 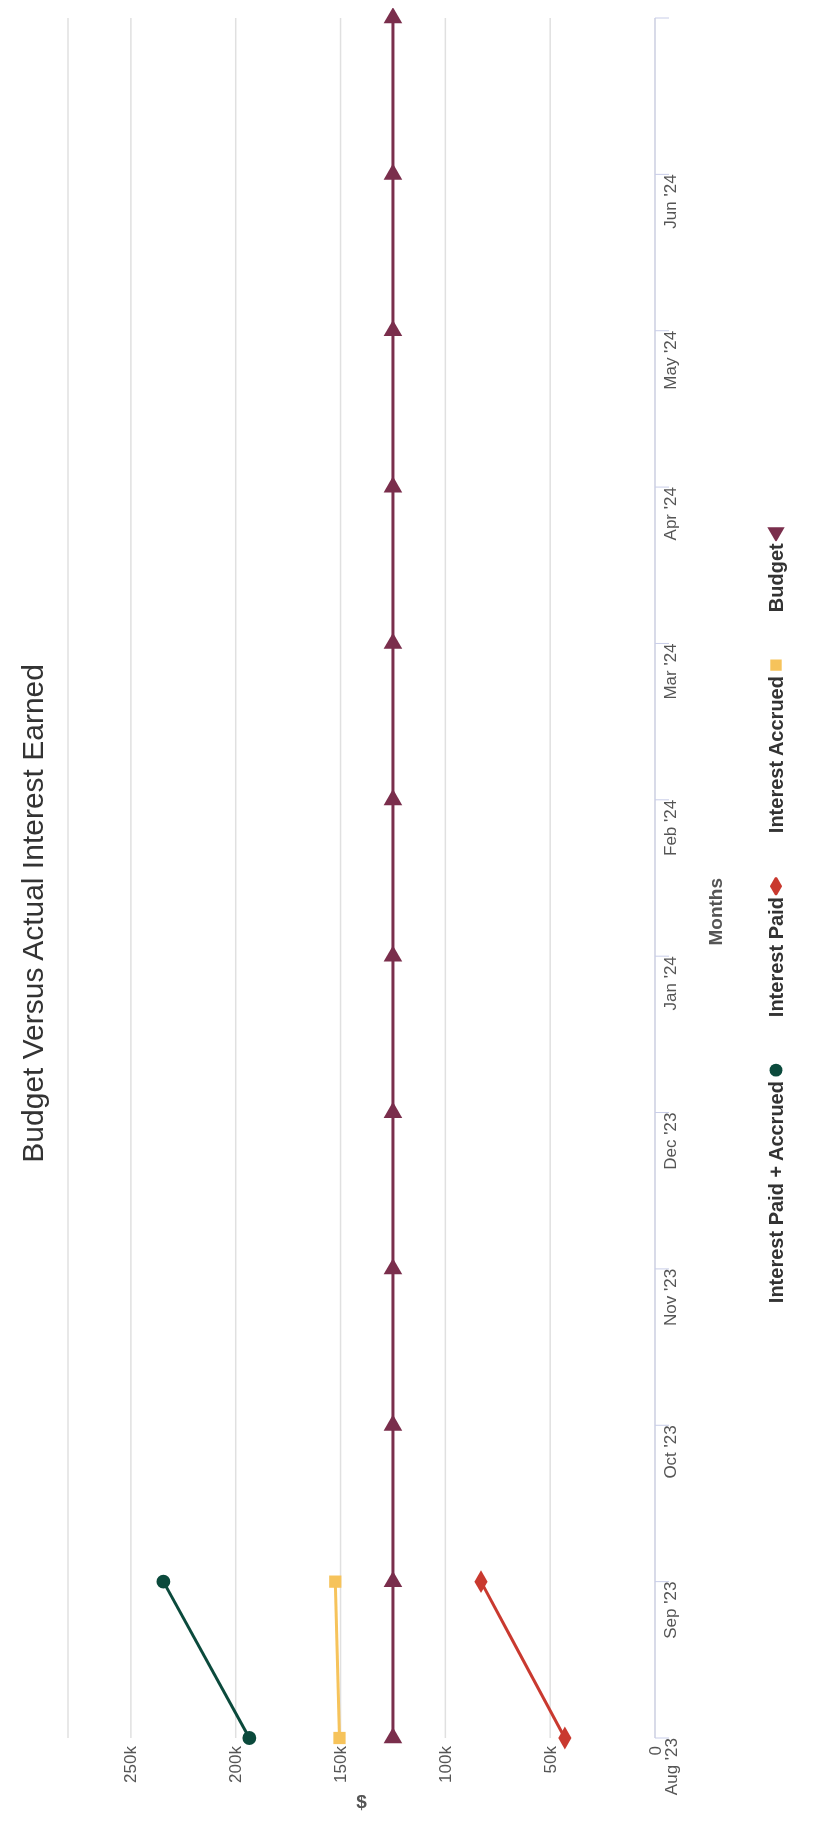 What do you see at coordinates (776, 1192) in the screenshot?
I see `legend-label: Interest Paid + Accrued` at bounding box center [776, 1192].